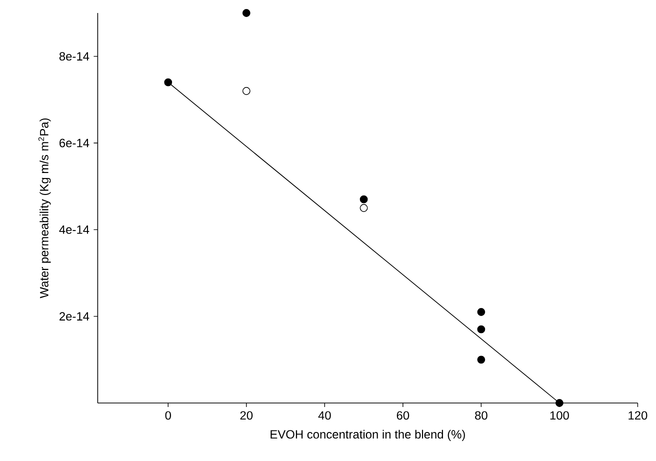  Describe the element at coordinates (367, 435) in the screenshot. I see `x-axis-title: EVOH concentration in the blend (%)` at that location.